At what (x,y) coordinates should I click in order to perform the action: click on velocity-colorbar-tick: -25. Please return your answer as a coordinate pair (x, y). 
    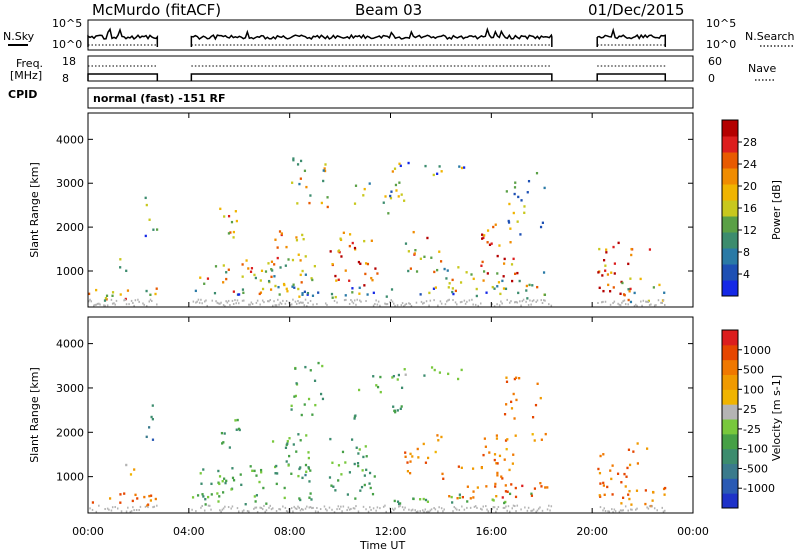
    Looking at the image, I should click on (752, 429).